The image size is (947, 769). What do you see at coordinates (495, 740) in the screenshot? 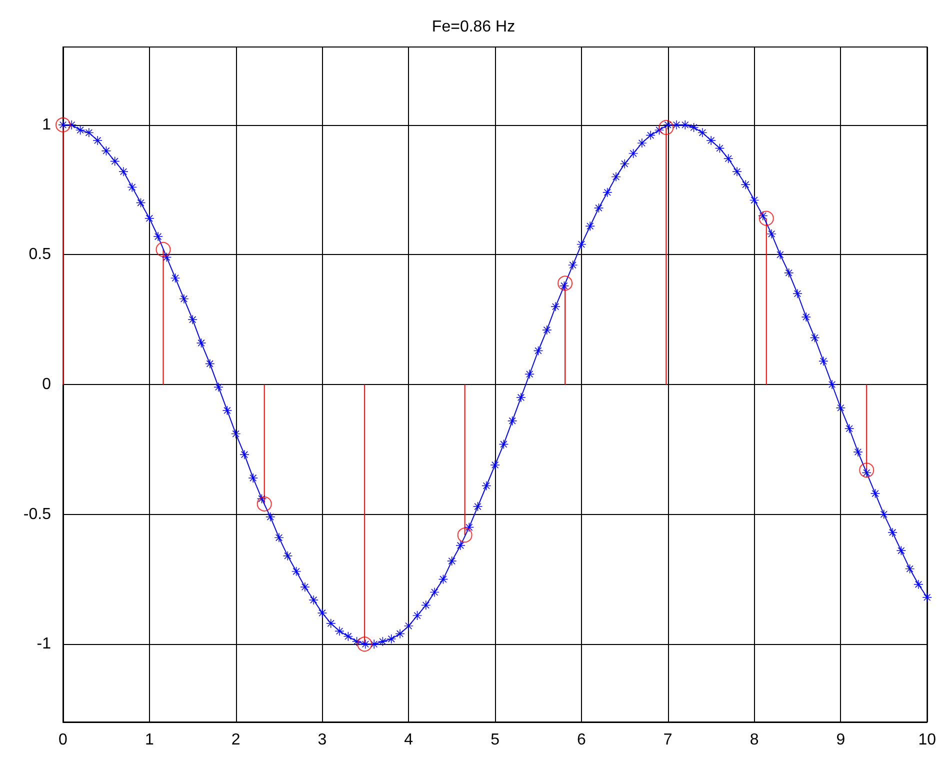
I see `x-tick-label: 5` at bounding box center [495, 740].